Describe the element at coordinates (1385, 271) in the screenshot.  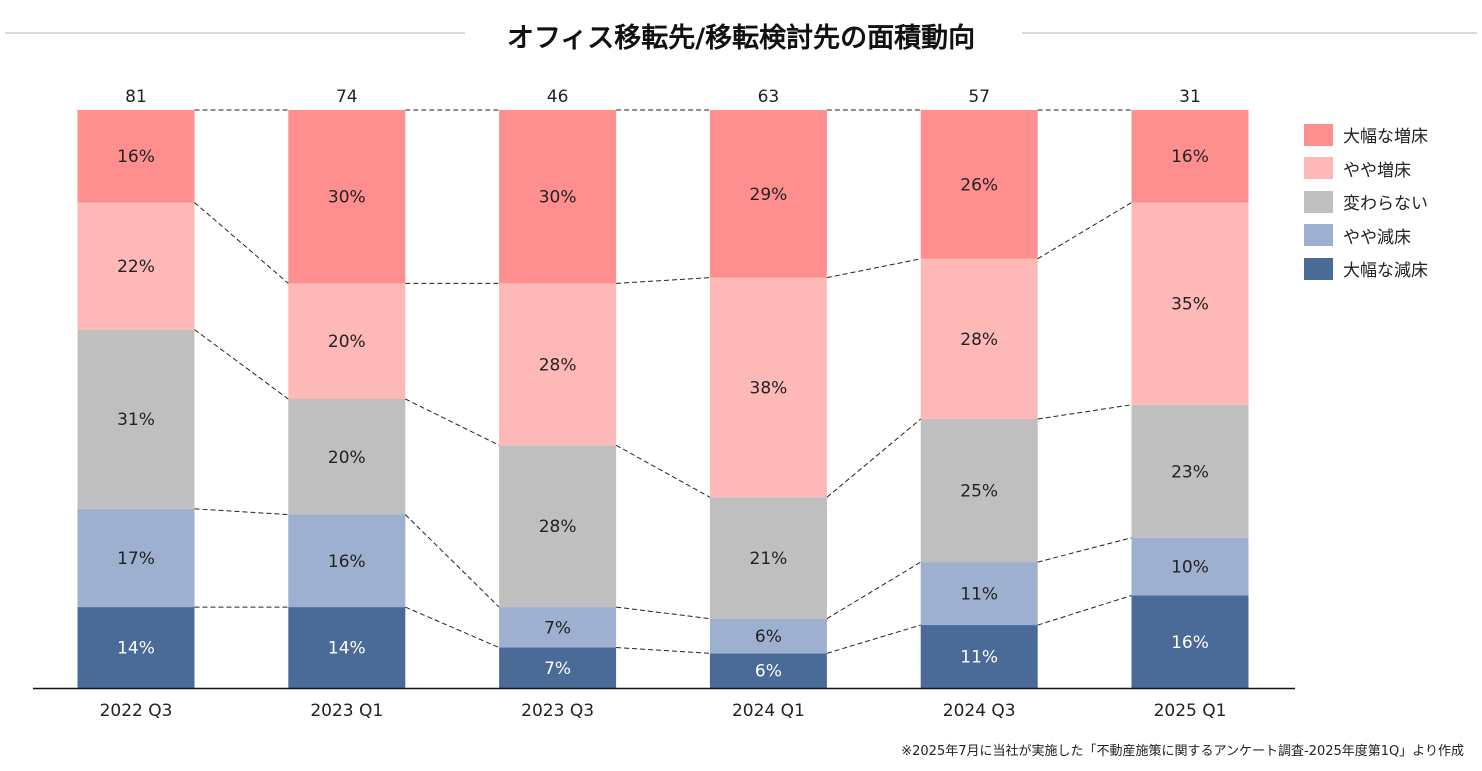
I see `legend-label: 大幅な減床` at that location.